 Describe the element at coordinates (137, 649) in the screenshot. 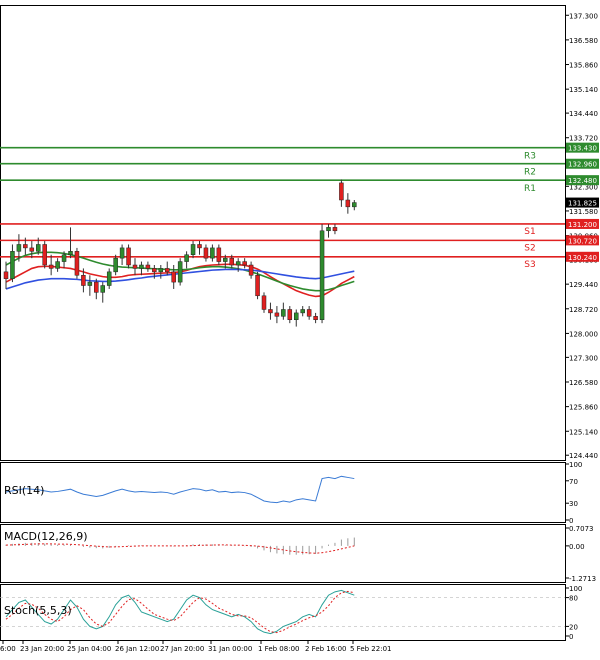

I see `time-tick-label: 26 Jan 12:00` at that location.